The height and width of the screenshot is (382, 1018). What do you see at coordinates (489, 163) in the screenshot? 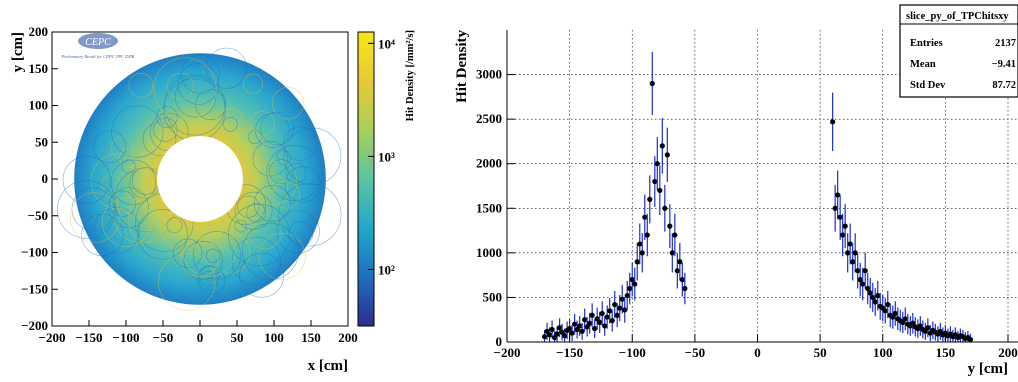
I see `slice-y-tick-label: 2000` at bounding box center [489, 163].